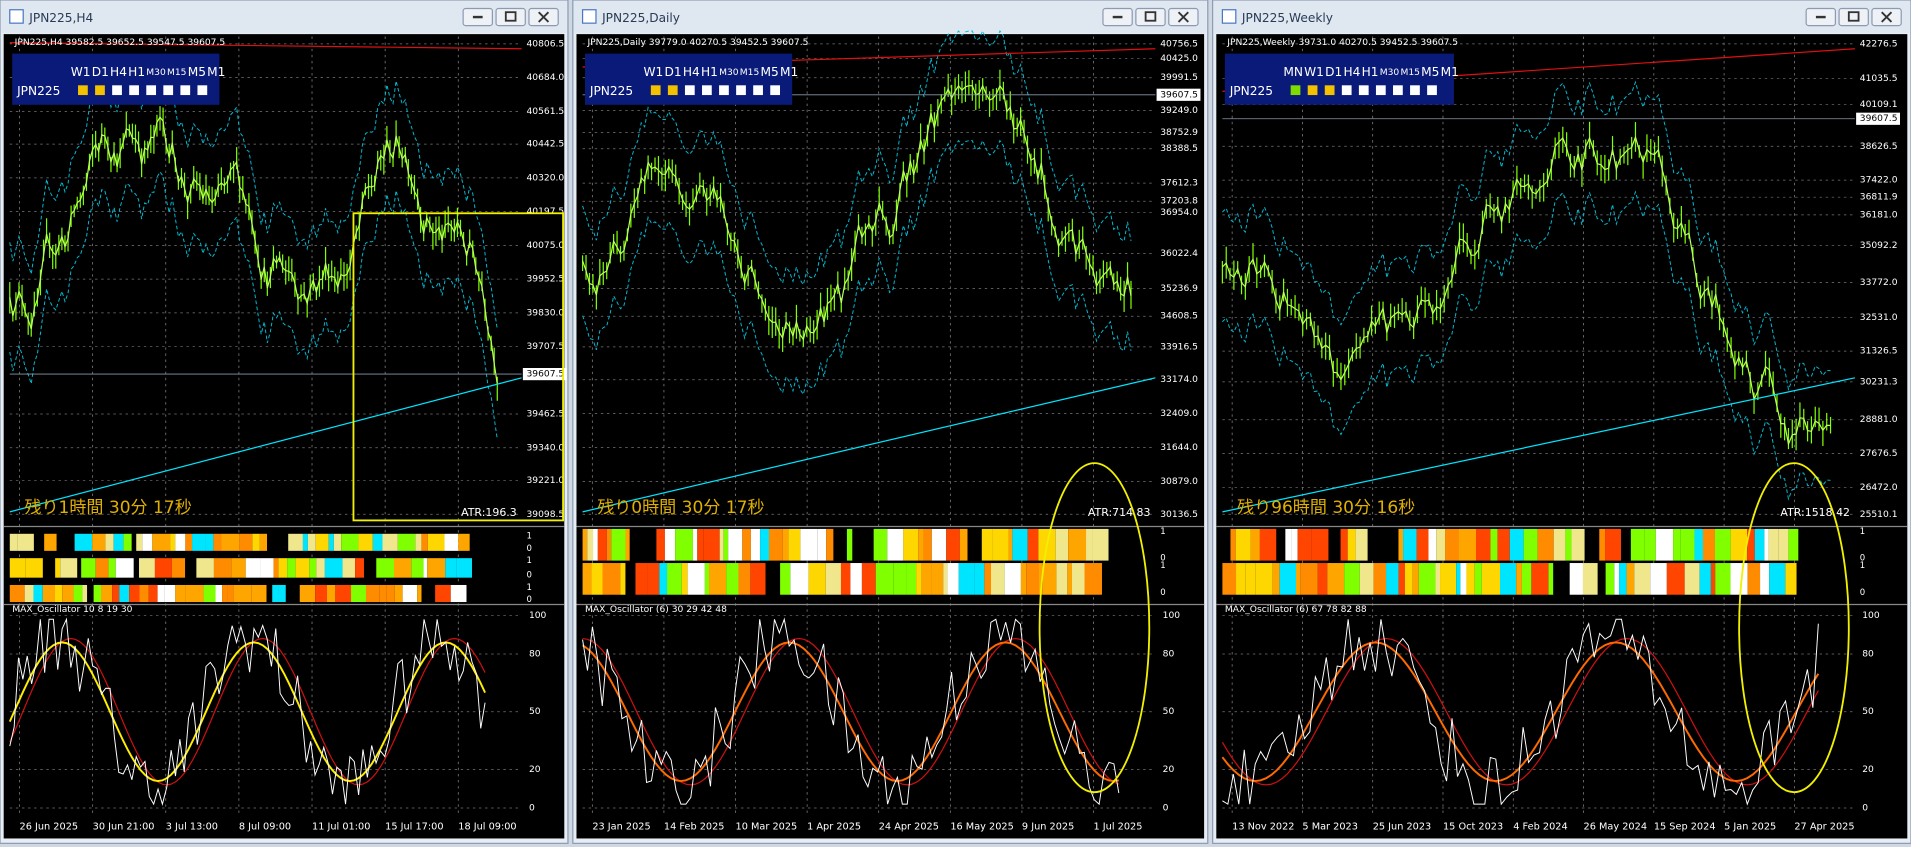 This screenshot has height=847, width=1911. I want to click on price-label: 39249.0, so click(1179, 111).